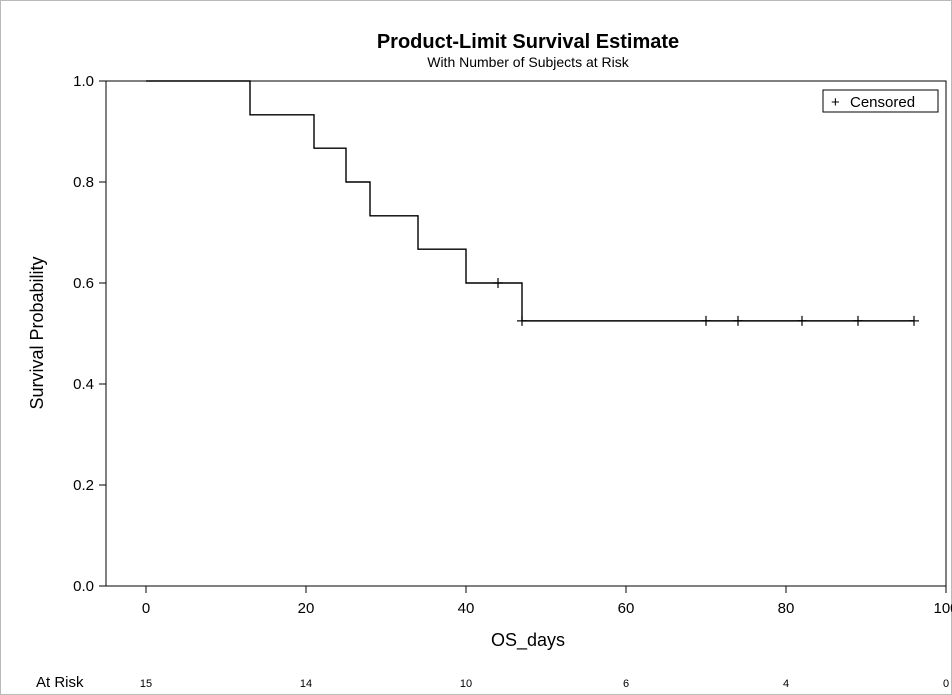 This screenshot has width=952, height=695. I want to click on y-axis: 0.0 0.2 0.4 0.6 0.8 1.0, so click(89, 334).